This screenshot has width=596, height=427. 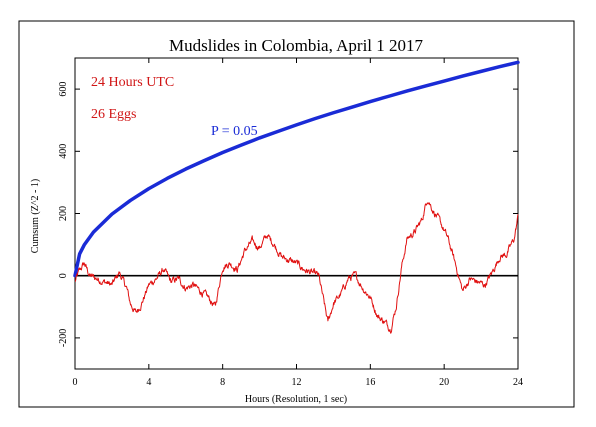 What do you see at coordinates (114, 114) in the screenshot?
I see `annotation-eggs: 26 Eggs` at bounding box center [114, 114].